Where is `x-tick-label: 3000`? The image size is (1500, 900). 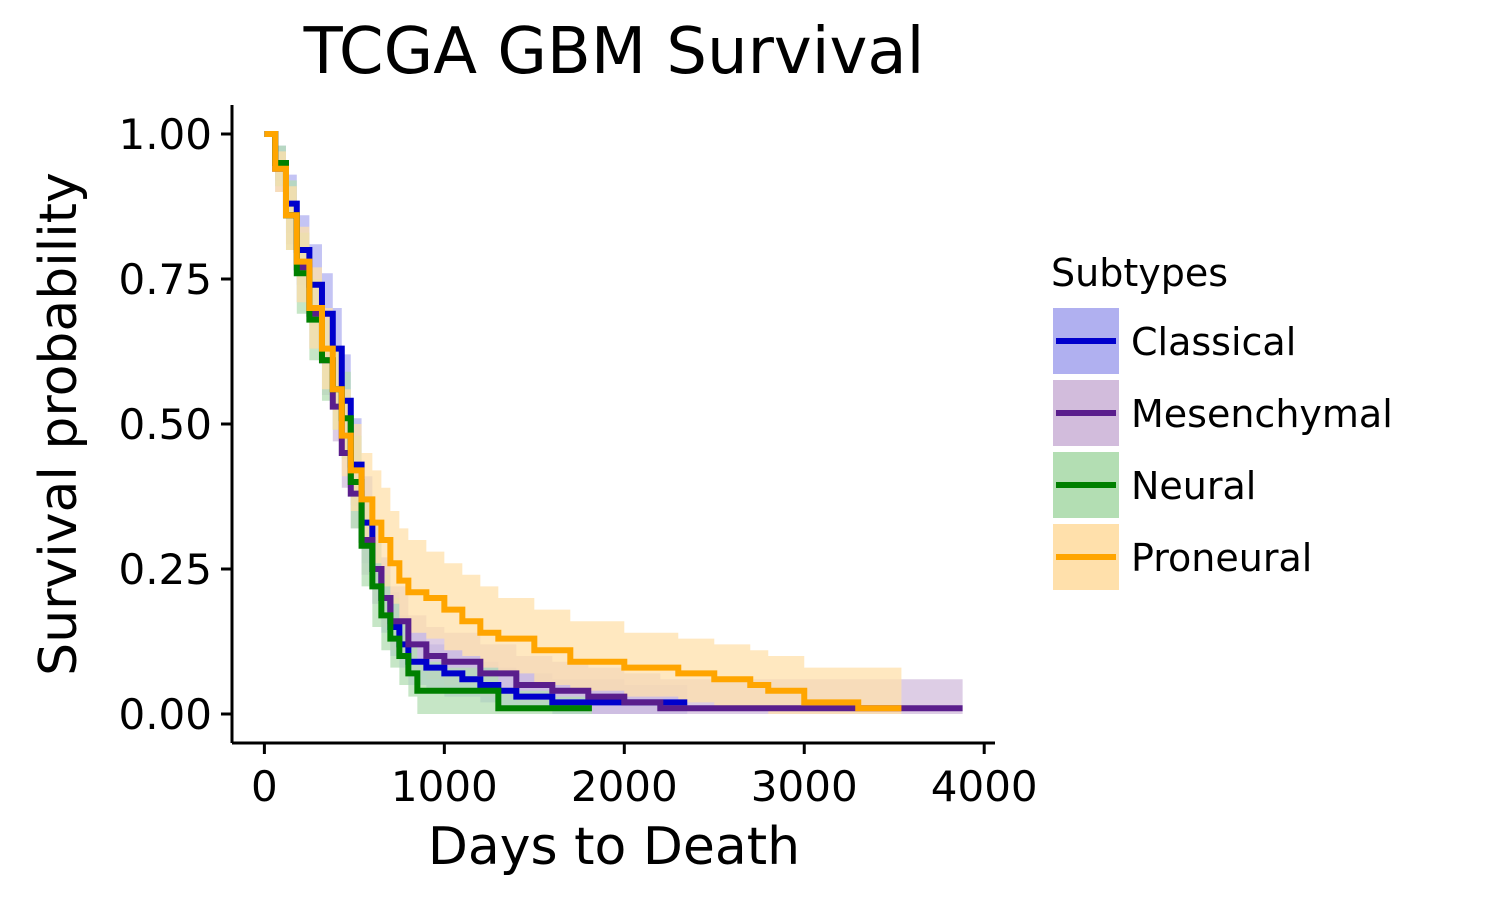 x-tick-label: 3000 is located at coordinates (804, 786).